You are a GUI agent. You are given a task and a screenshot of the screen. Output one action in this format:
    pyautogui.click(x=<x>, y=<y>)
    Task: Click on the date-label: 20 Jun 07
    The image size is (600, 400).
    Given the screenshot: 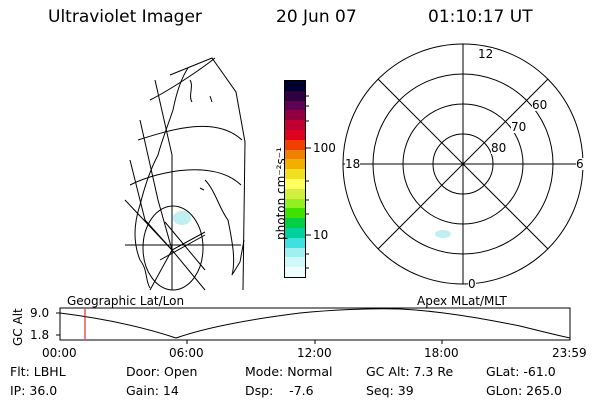 What is the action you would take?
    pyautogui.click(x=316, y=17)
    